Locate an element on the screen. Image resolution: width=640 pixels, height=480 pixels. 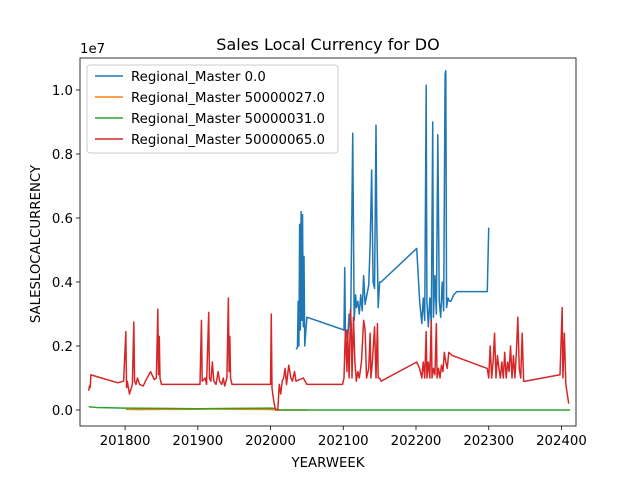
y-scale-label: 1e7 is located at coordinates (92, 49).